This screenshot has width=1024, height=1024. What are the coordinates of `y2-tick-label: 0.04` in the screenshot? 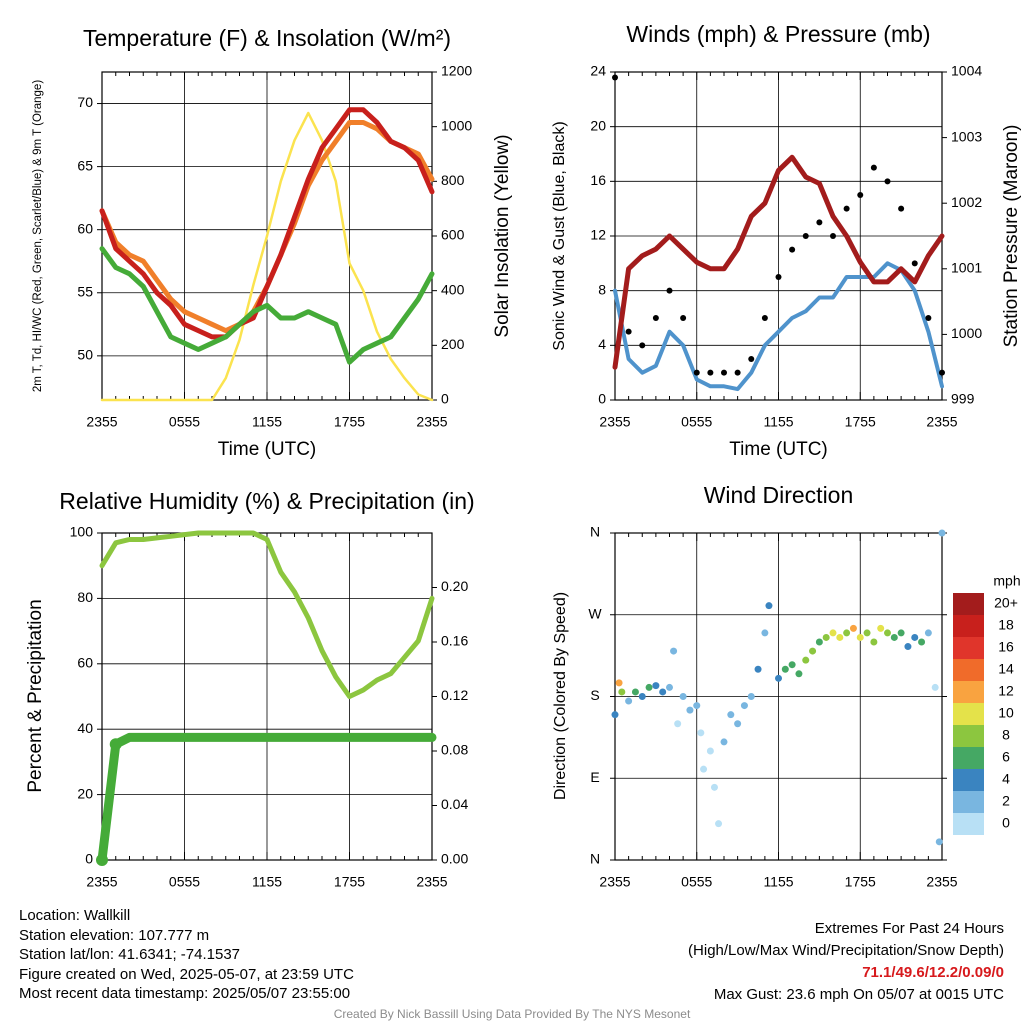 It's located at (454, 804).